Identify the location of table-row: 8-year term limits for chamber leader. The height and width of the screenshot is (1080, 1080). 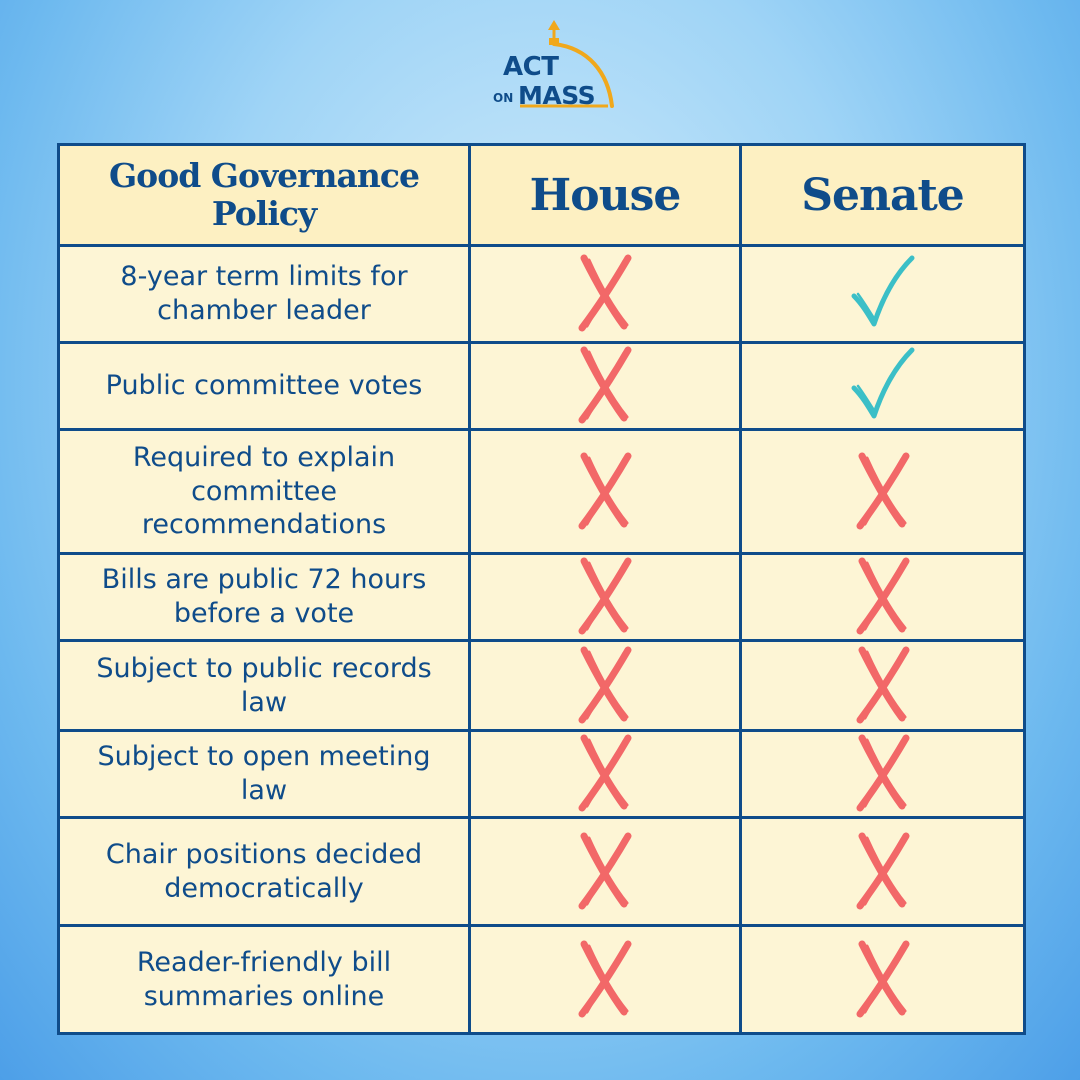
(541, 294).